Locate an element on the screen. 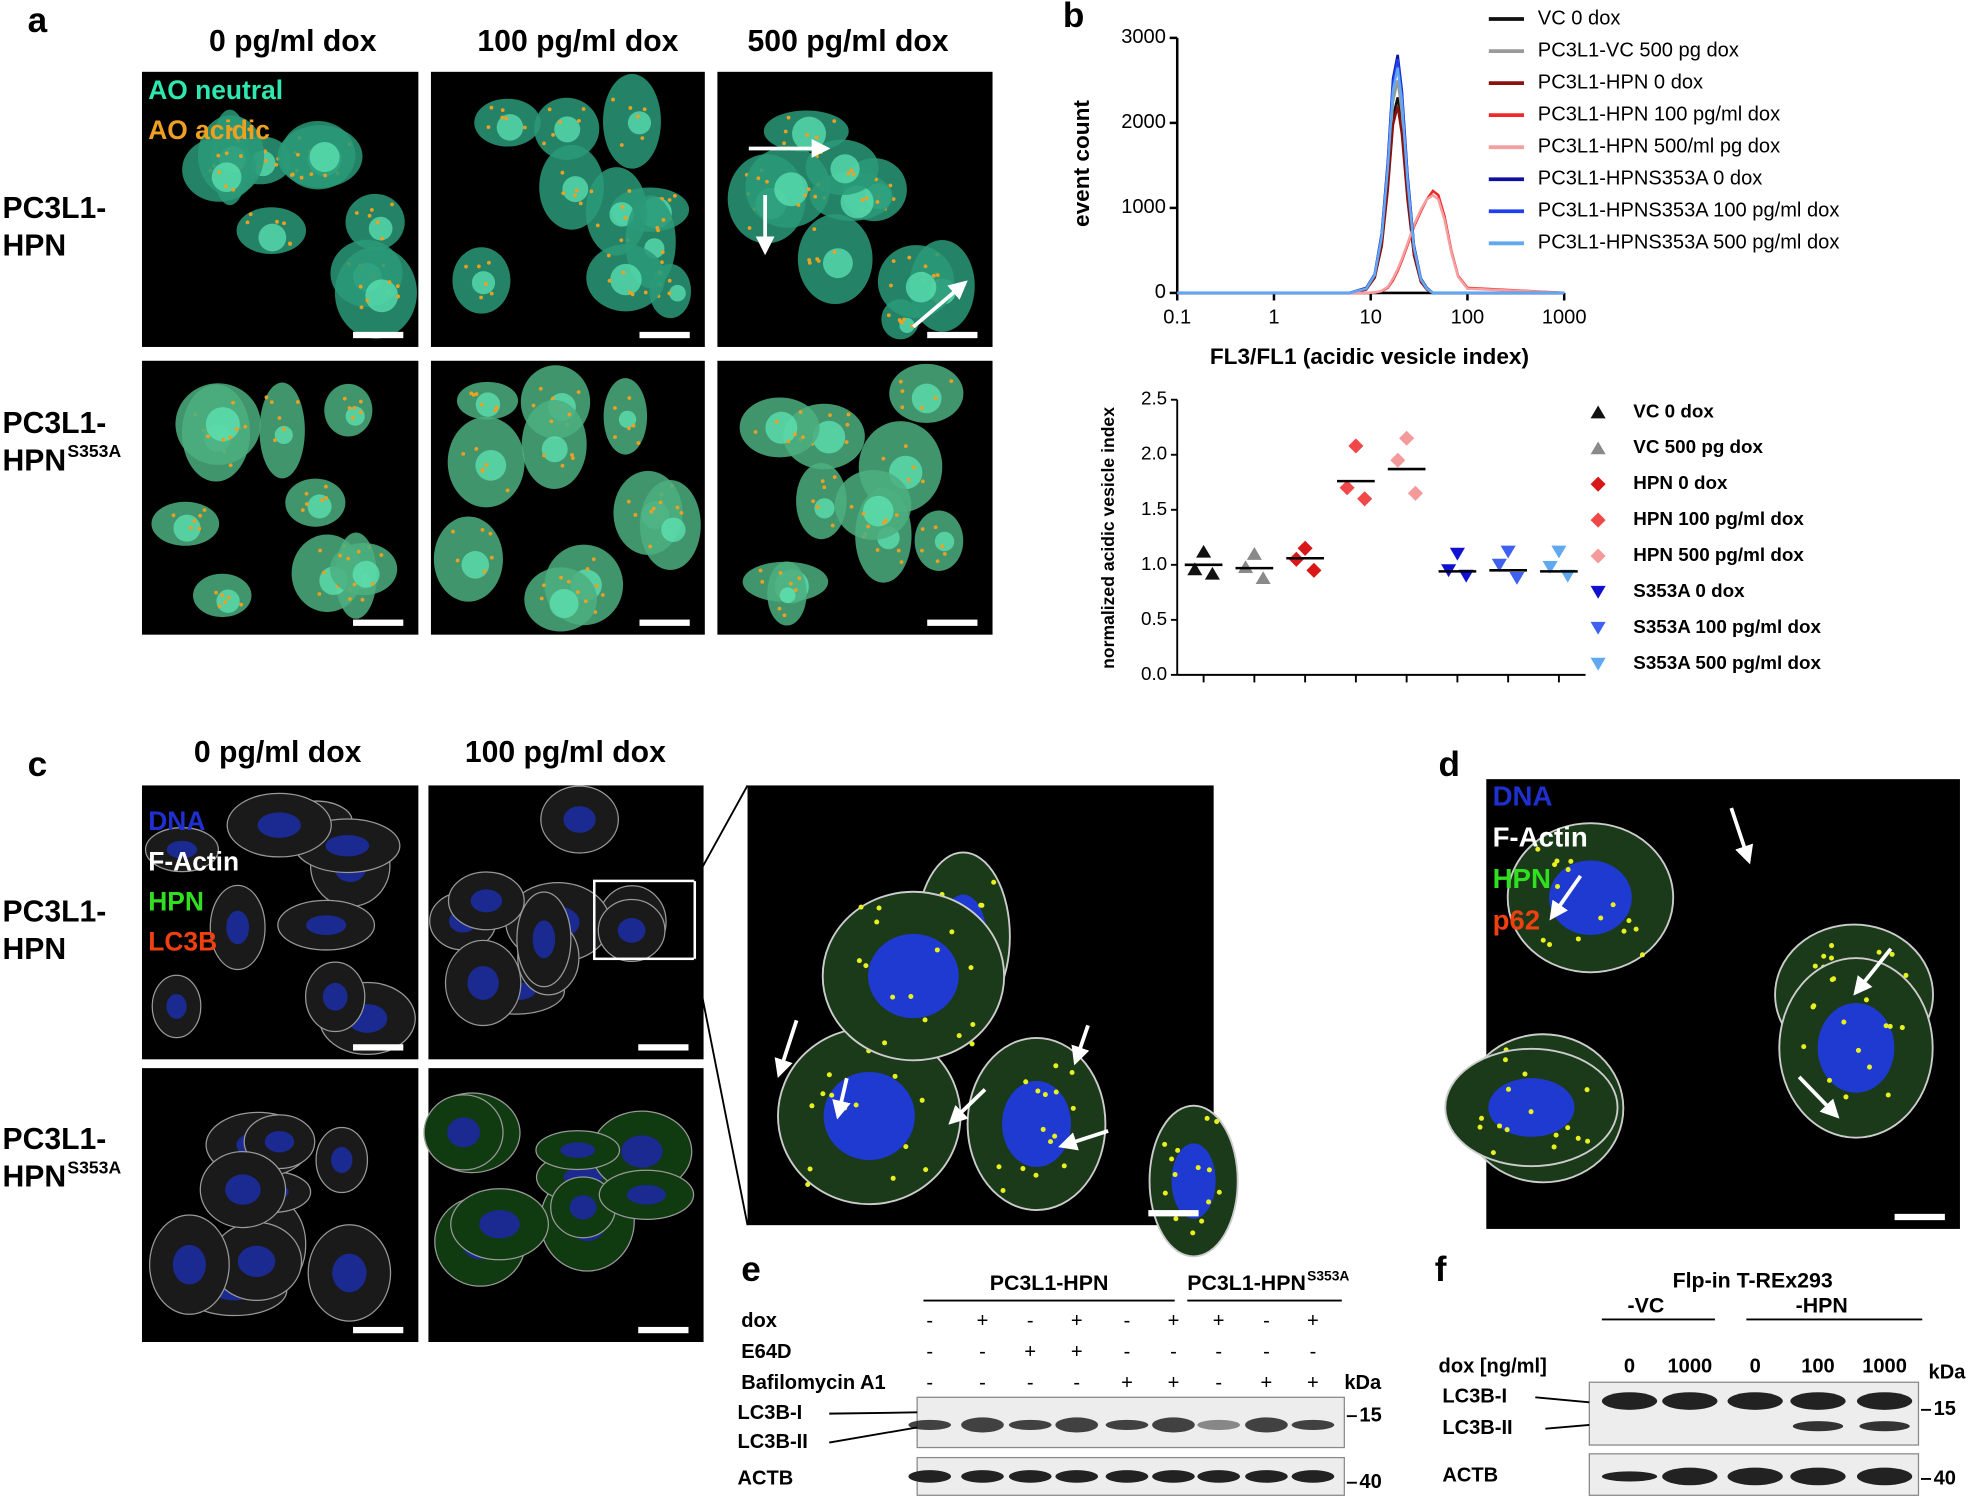 The width and height of the screenshot is (1970, 1498). legend-label: S353A 0 dox is located at coordinates (1689, 590).